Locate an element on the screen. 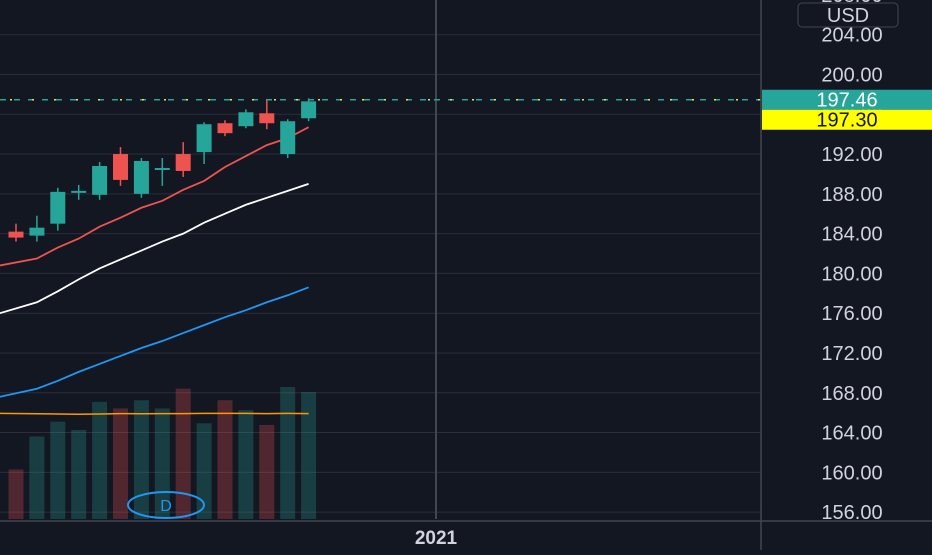 The height and width of the screenshot is (555, 932). y-tick-label: 188.00 is located at coordinates (851, 195).